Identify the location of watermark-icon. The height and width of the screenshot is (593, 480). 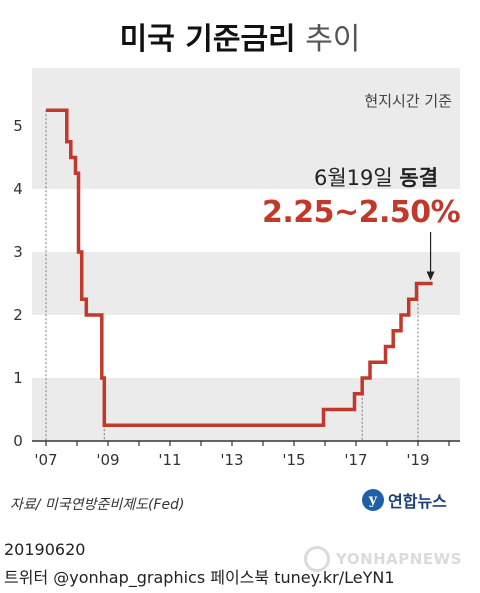
(317, 559).